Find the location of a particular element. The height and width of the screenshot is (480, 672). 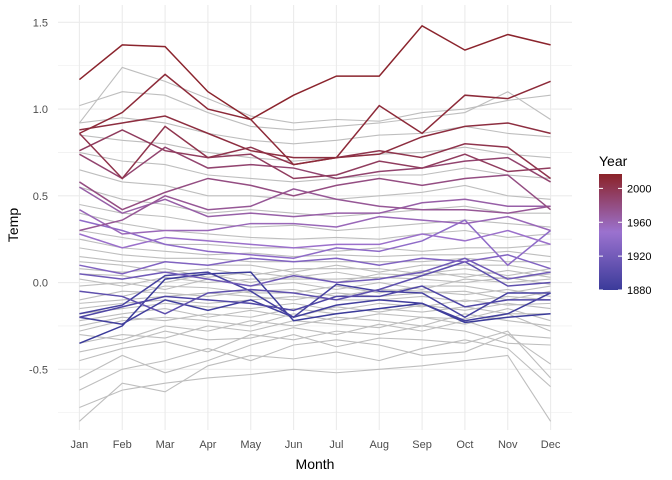

x-tick-label: Jun is located at coordinates (294, 445).